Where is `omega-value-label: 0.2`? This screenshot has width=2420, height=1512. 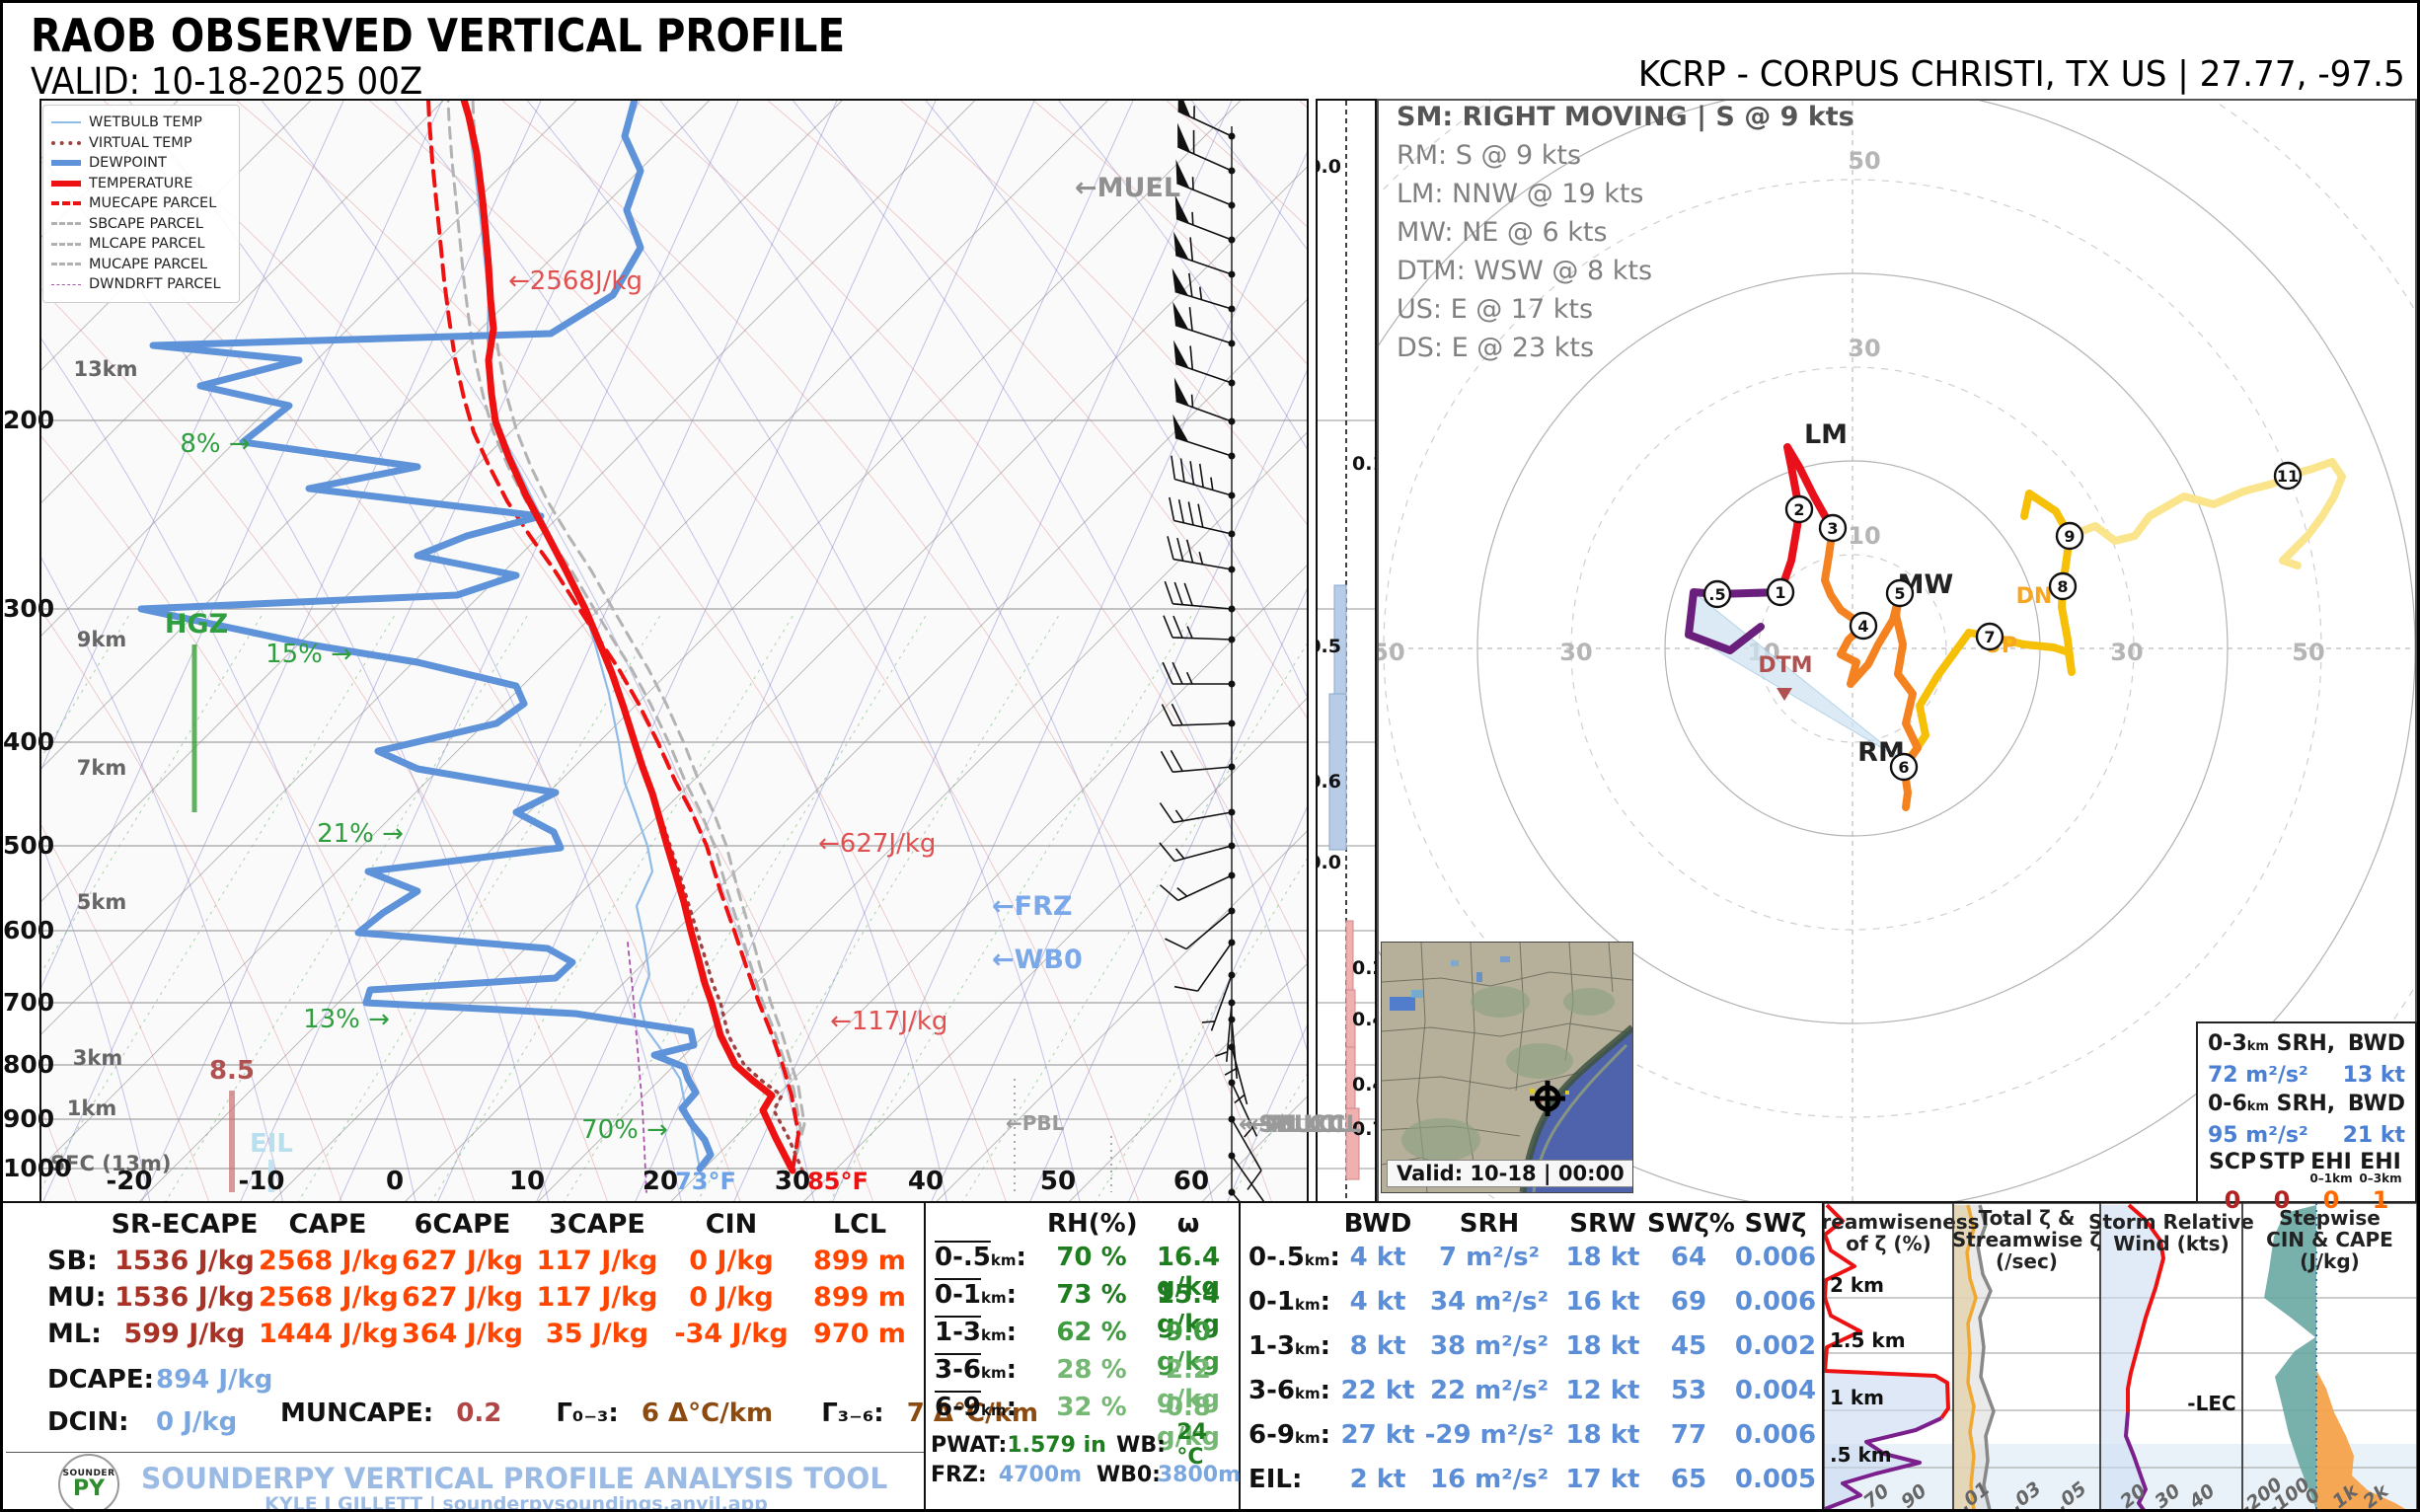
omega-value-label: 0.2 is located at coordinates (1364, 968).